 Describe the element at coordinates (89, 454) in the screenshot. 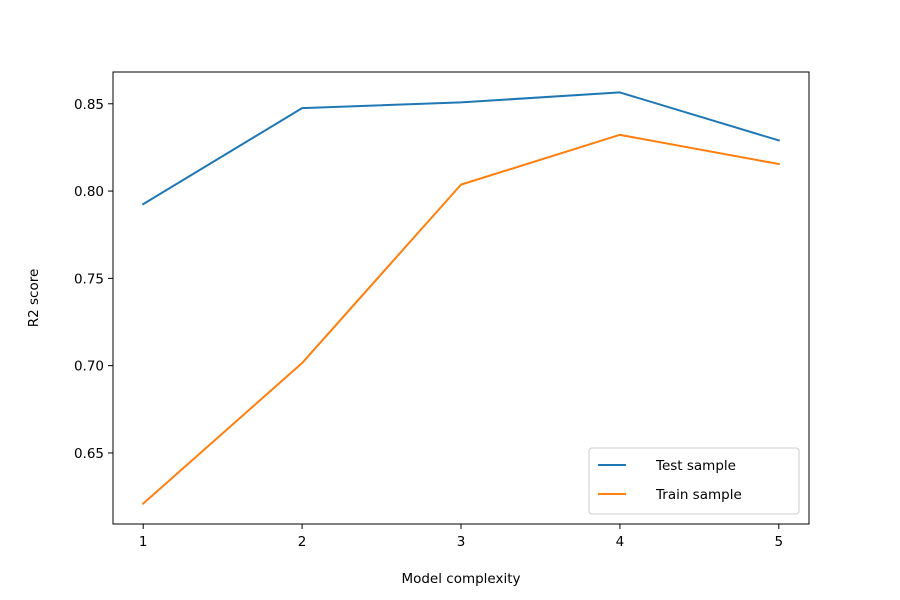

I see `y-tick-label: 0.65` at that location.